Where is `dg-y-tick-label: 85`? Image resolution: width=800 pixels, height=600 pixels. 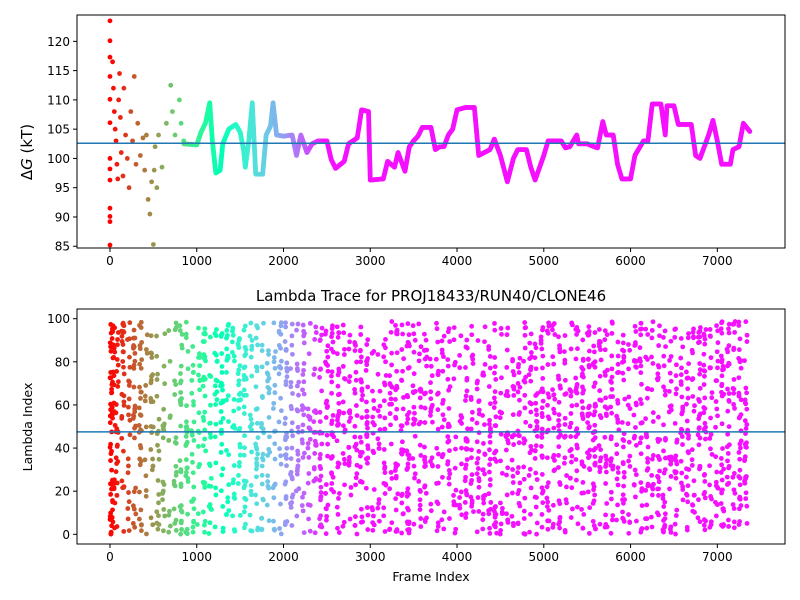 dg-y-tick-label: 85 is located at coordinates (62, 247).